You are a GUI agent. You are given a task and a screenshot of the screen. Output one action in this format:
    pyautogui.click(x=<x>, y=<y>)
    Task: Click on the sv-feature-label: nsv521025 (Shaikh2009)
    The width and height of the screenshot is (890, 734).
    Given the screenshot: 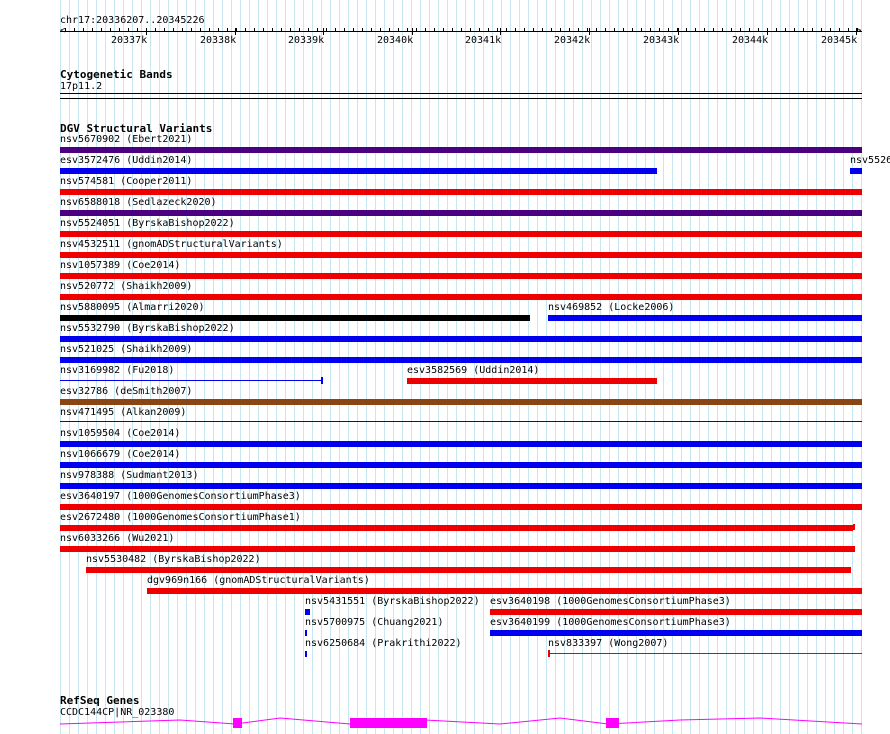 What is the action you would take?
    pyautogui.click(x=126, y=349)
    